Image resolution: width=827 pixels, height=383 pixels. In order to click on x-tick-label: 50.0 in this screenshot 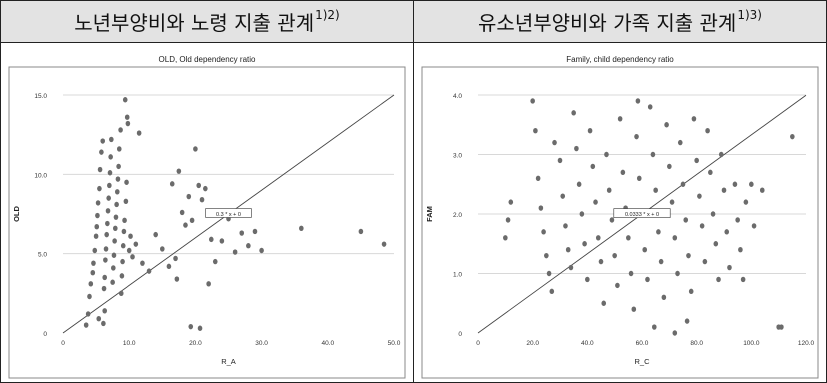, I will do `click(394, 343)`.